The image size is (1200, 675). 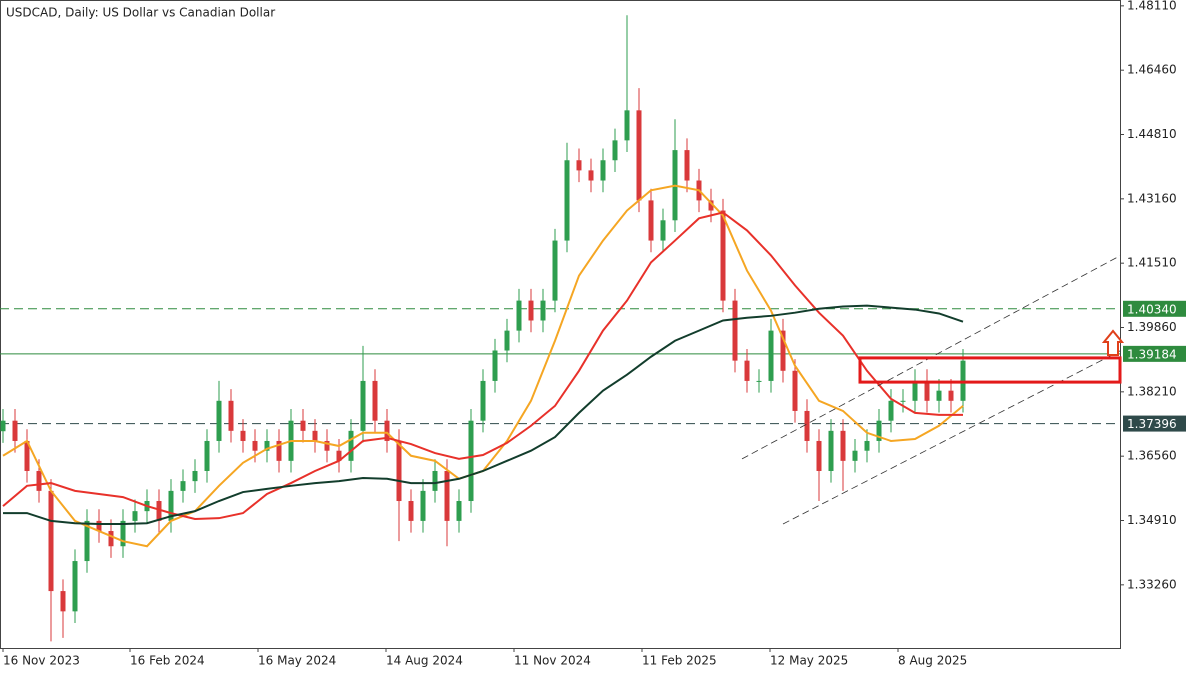 I want to click on x-tick-label: 11 Nov 2024, so click(x=552, y=661).